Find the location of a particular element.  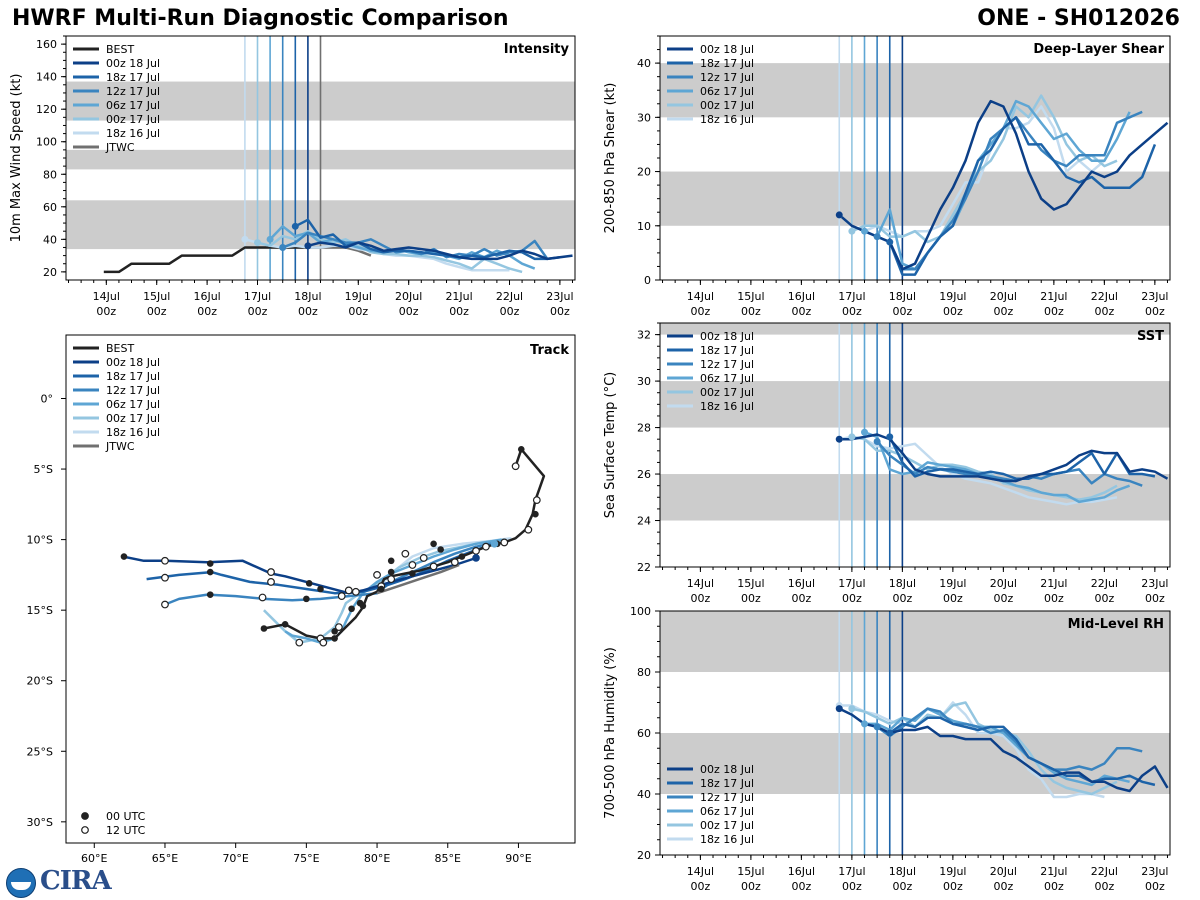

y-tick-label: 140 is located at coordinates (46, 77).